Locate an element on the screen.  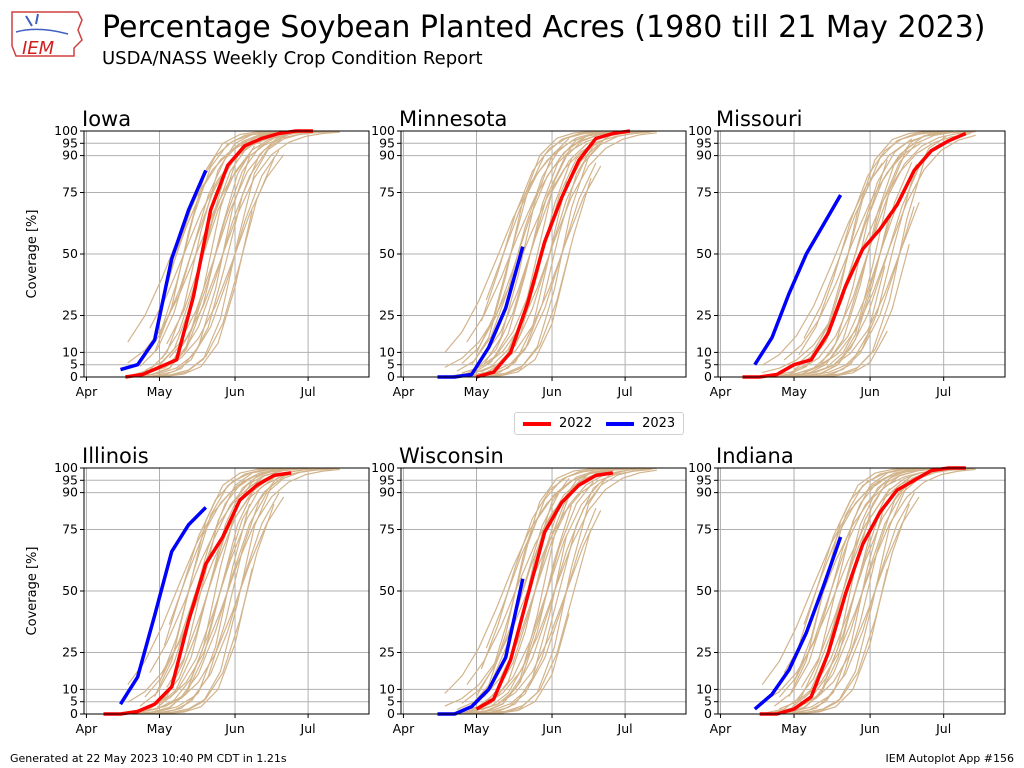
history-curves is located at coordinates (233, 591).